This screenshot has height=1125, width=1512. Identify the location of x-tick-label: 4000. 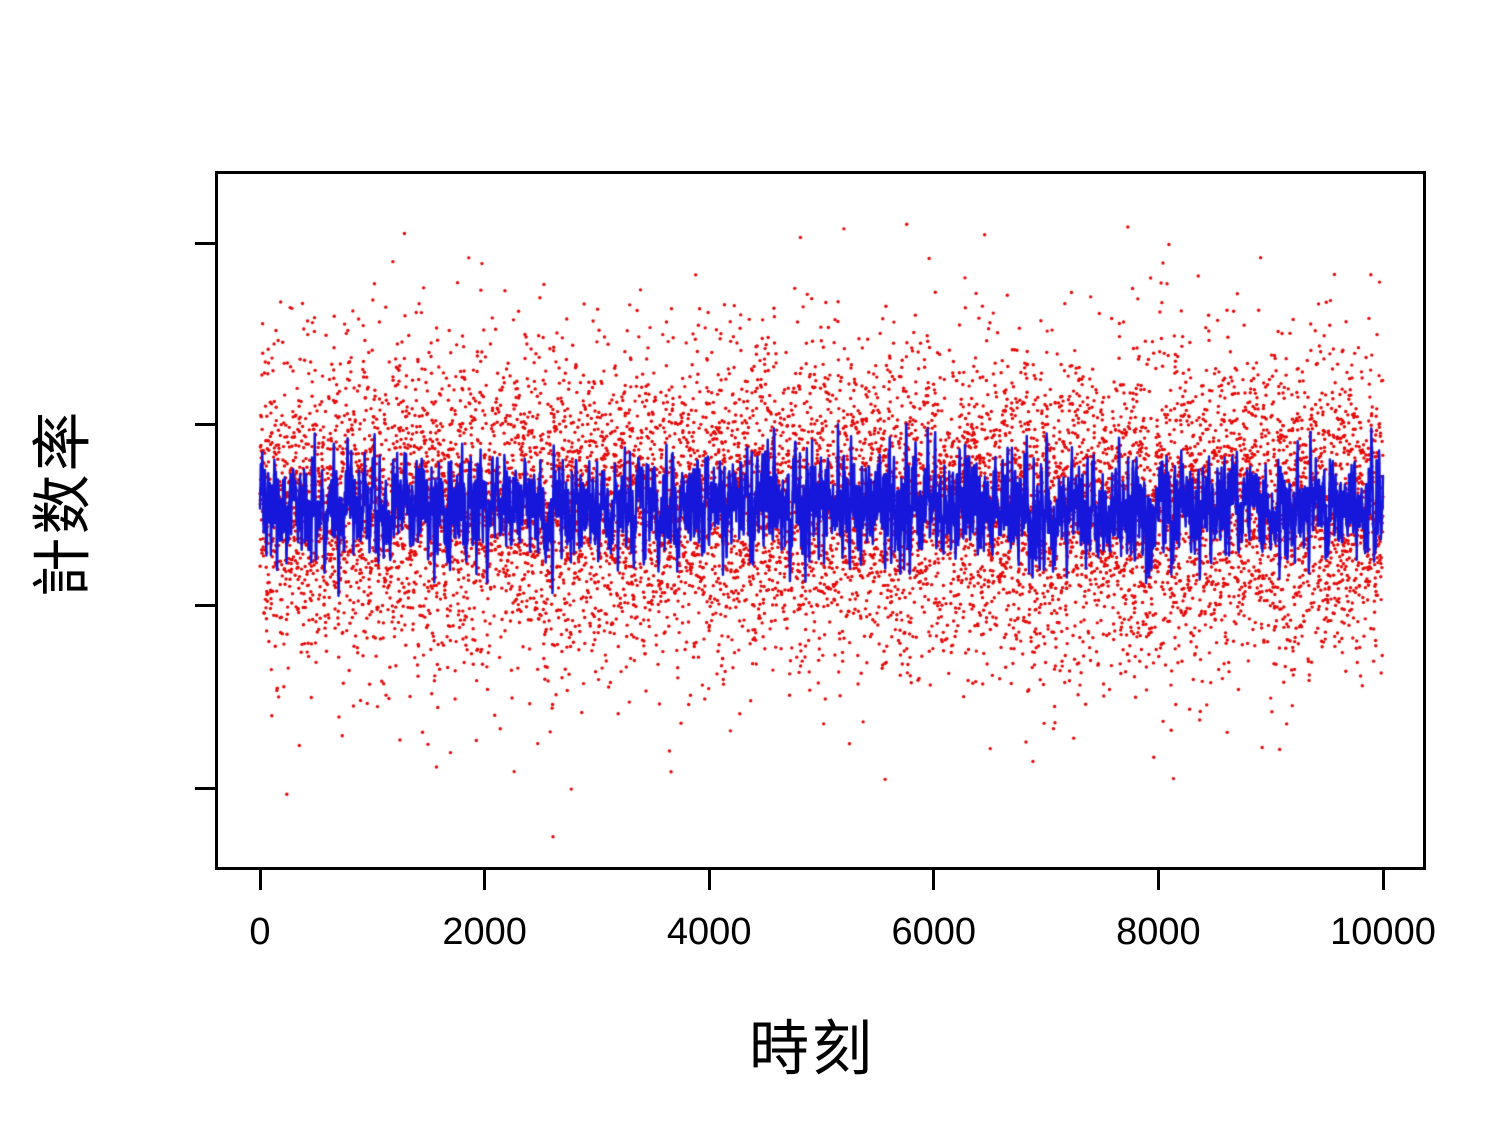
(709, 932).